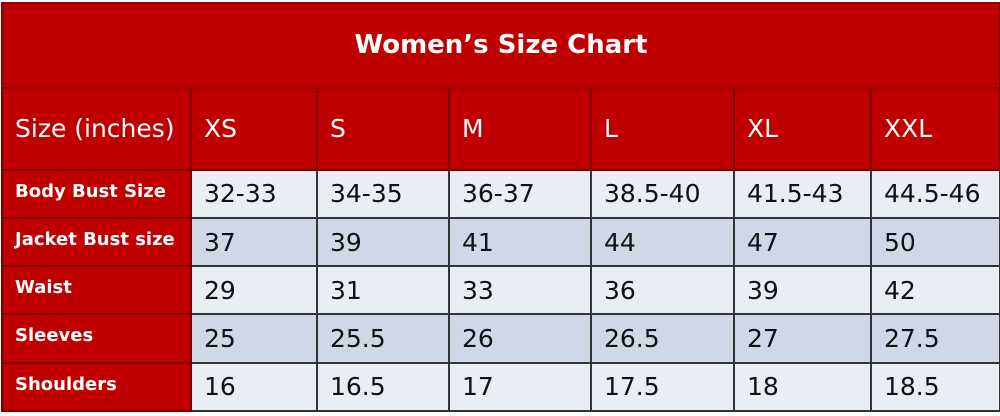 This screenshot has width=1000, height=416. What do you see at coordinates (662, 338) in the screenshot?
I see `table-cell: 26.5` at bounding box center [662, 338].